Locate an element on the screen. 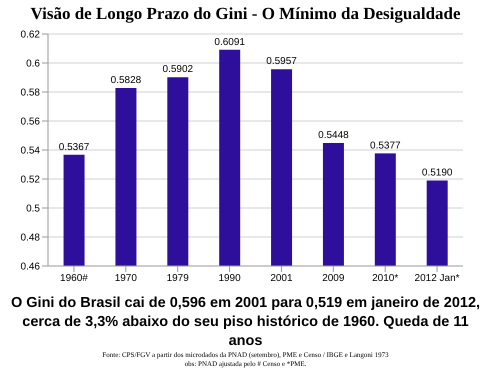 The image size is (491, 371). y-tick-label: 0.48 is located at coordinates (30, 238).